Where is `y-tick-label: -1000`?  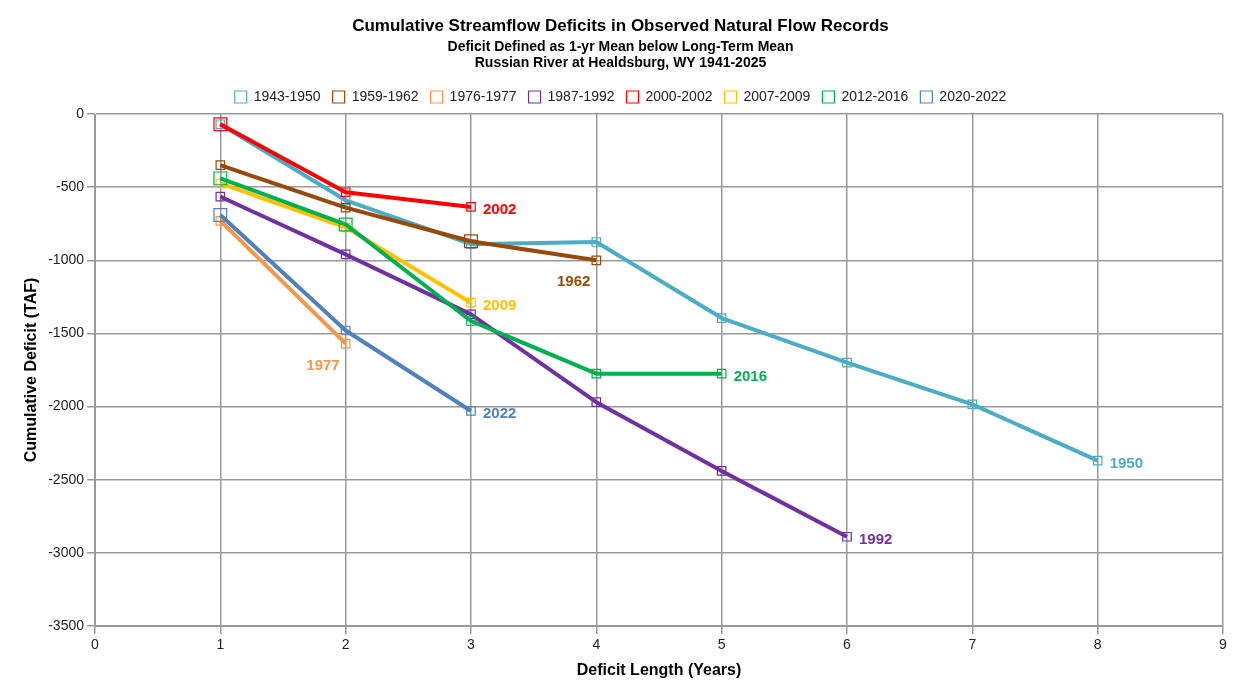 y-tick-label: -1000 is located at coordinates (66, 259).